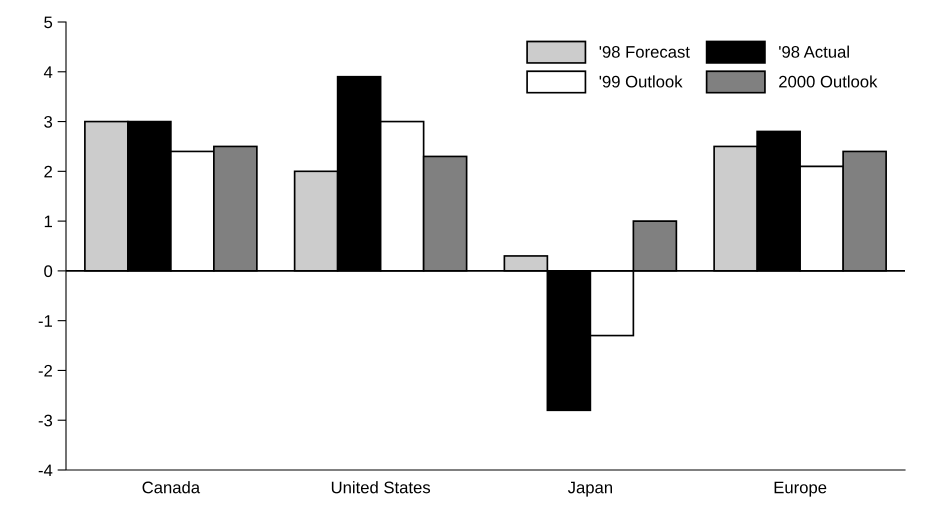  Describe the element at coordinates (45, 370) in the screenshot. I see `y-tick-label: -2` at that location.